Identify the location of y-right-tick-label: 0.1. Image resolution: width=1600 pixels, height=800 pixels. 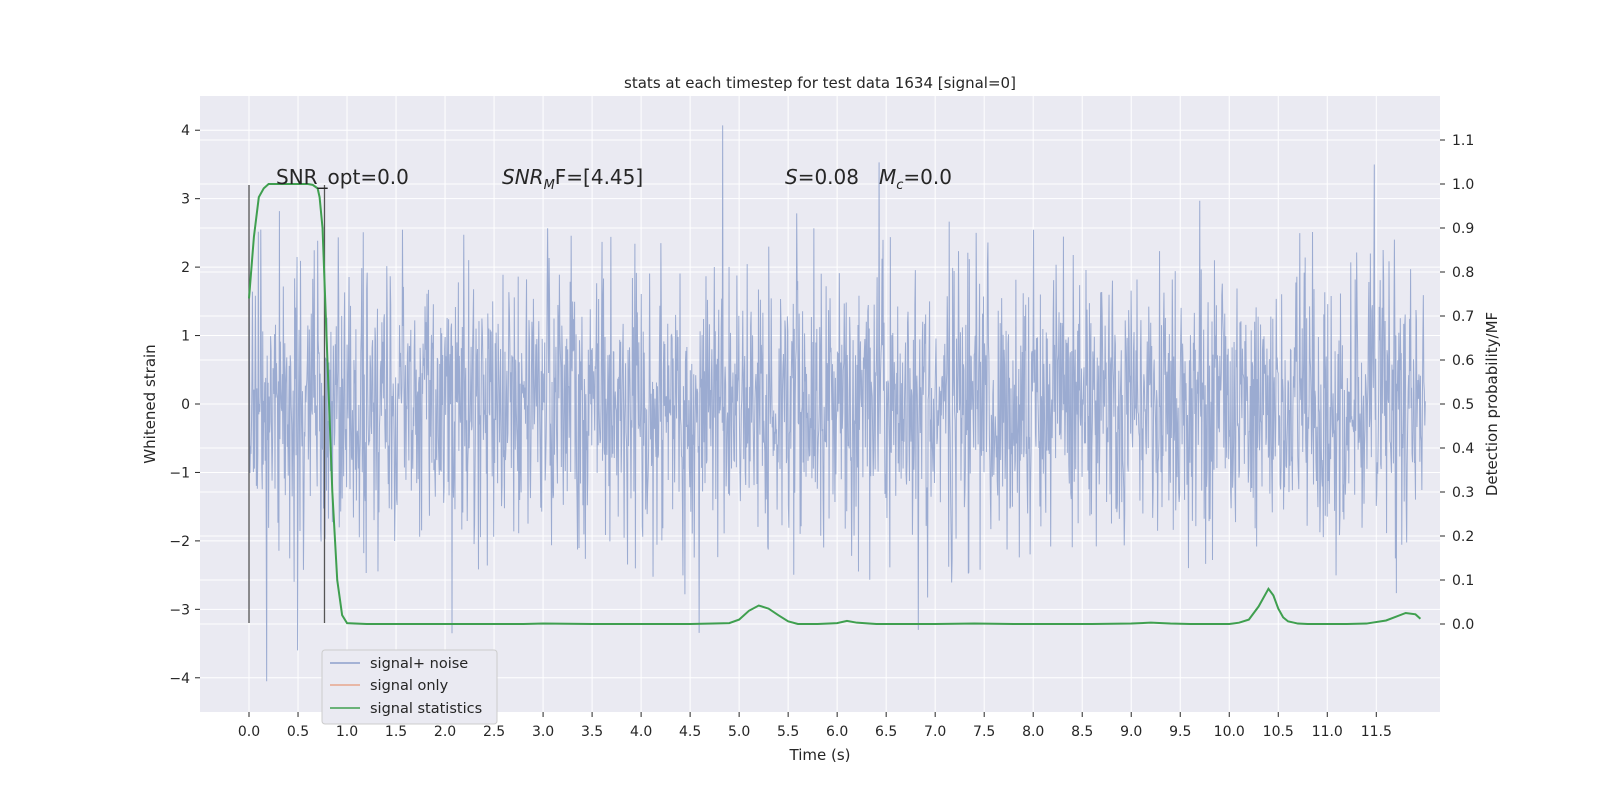
(1463, 581).